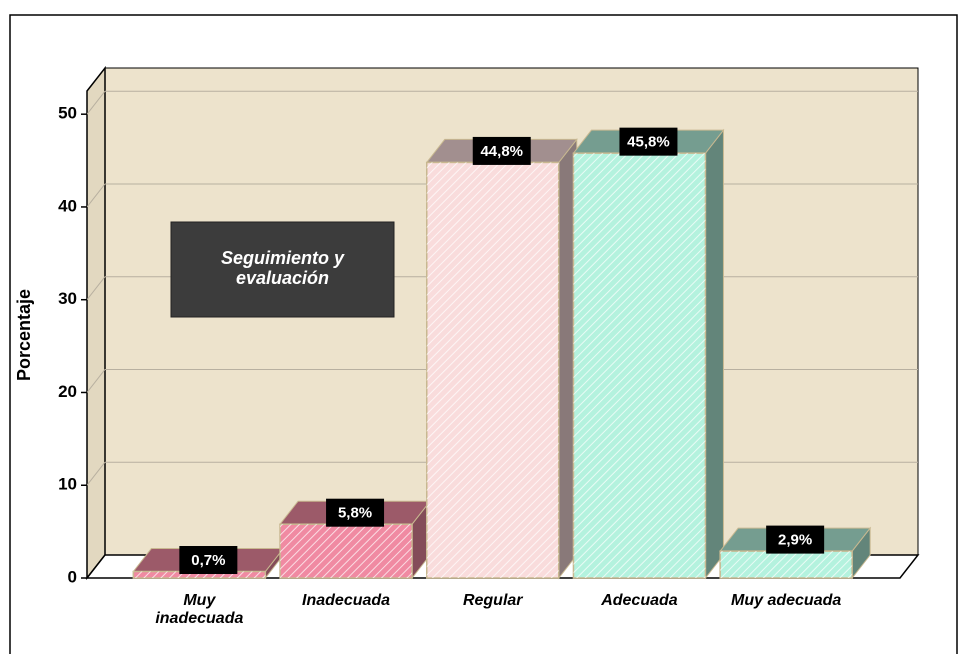 The width and height of the screenshot is (969, 654). I want to click on x-tick-label-box: Muy adecuada, so click(786, 600).